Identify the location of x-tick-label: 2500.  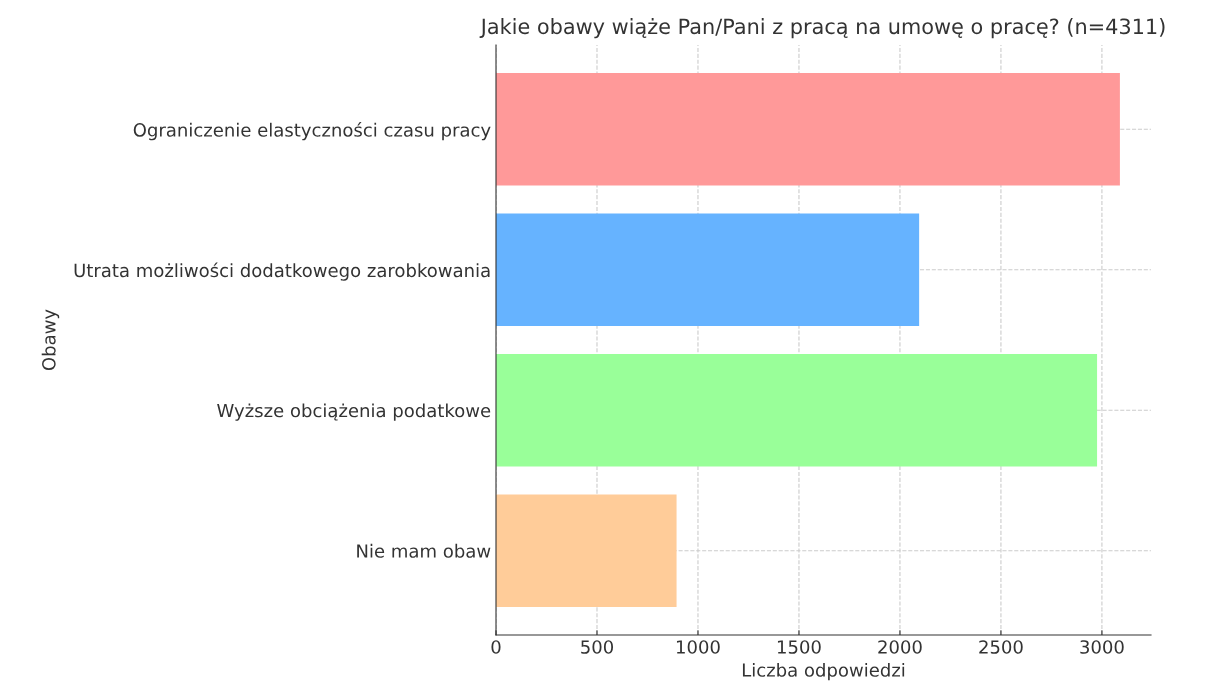
(1001, 647).